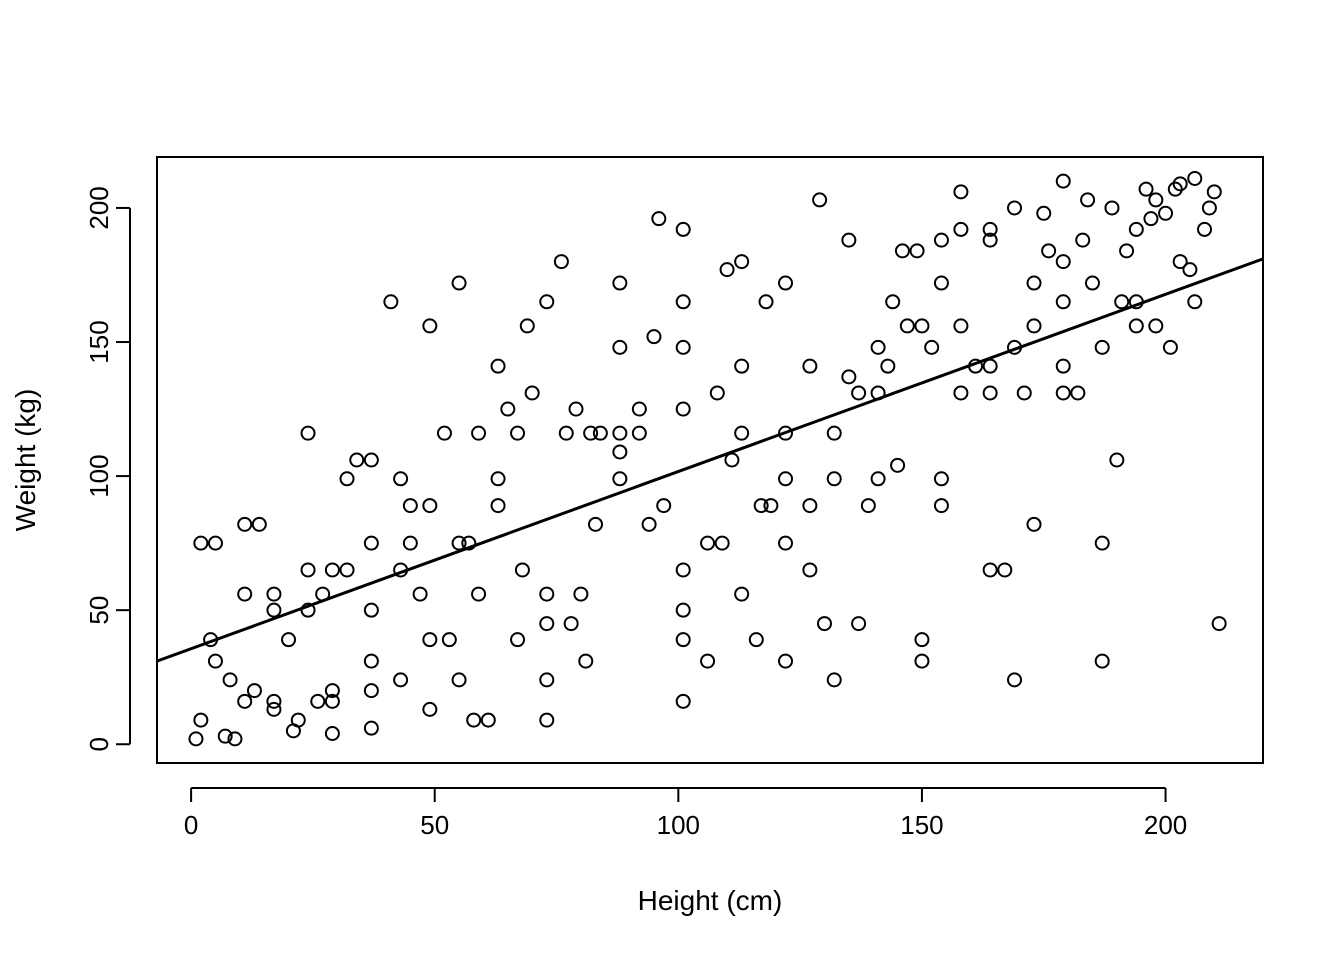 The width and height of the screenshot is (1344, 960). Describe the element at coordinates (434, 825) in the screenshot. I see `x-tick-label: 50` at that location.